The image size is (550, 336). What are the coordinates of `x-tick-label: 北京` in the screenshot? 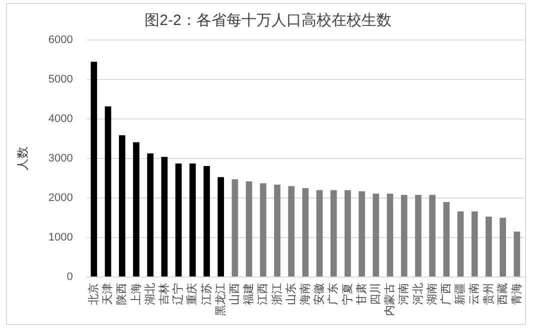 It's located at (93, 294).